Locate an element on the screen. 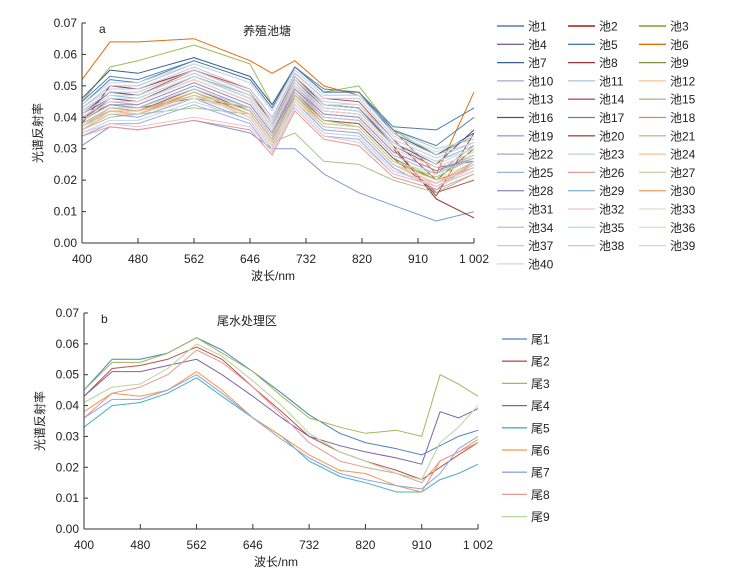  series-line-池38 is located at coordinates (278, 139).